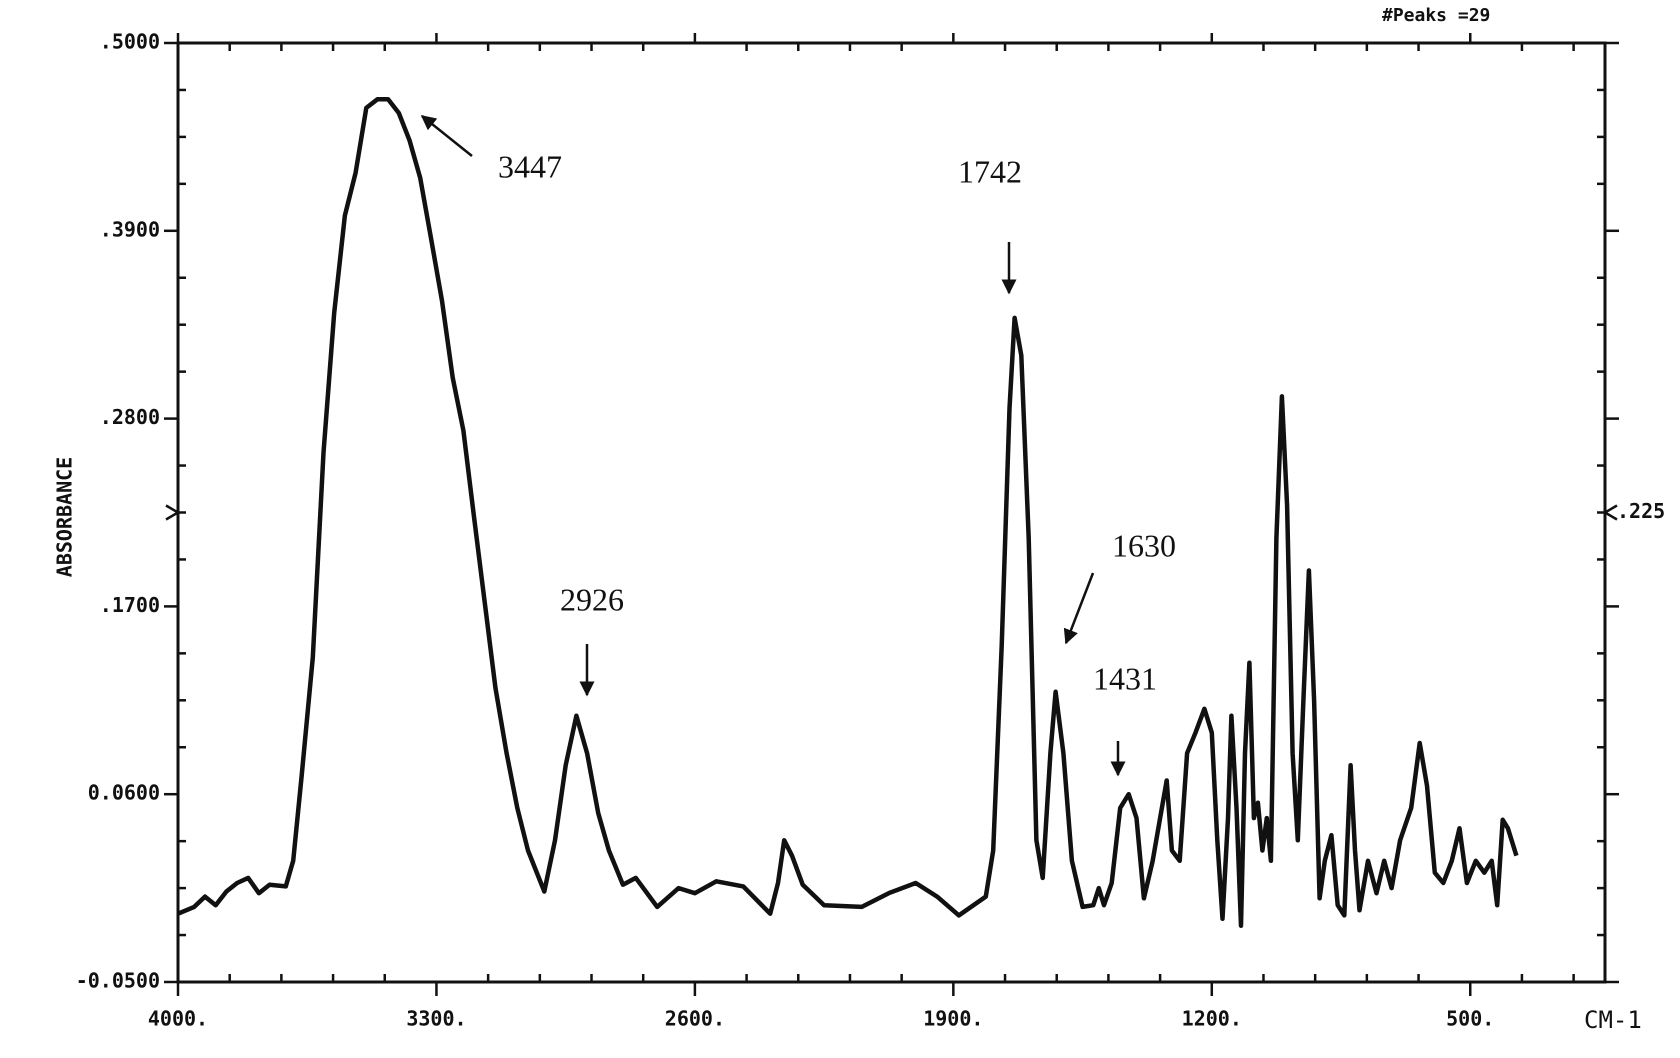 Image resolution: width=1680 pixels, height=1058 pixels. What do you see at coordinates (990, 171) in the screenshot?
I see `peak-annotation: 1742` at bounding box center [990, 171].